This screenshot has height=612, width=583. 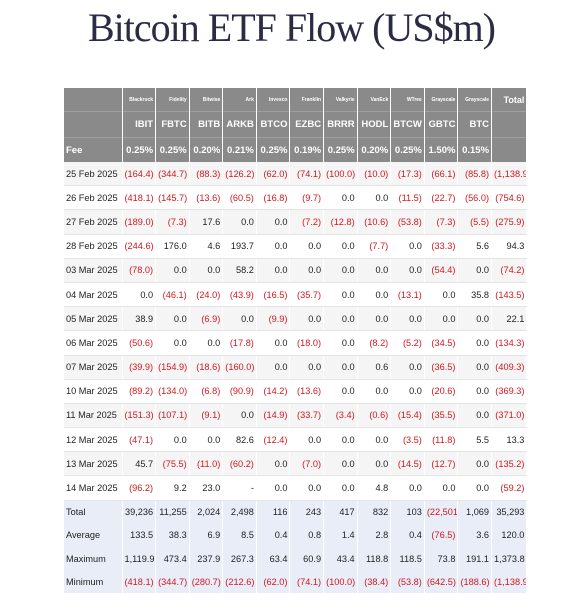 What do you see at coordinates (239, 174) in the screenshot?
I see `cell: (126.2)` at bounding box center [239, 174].